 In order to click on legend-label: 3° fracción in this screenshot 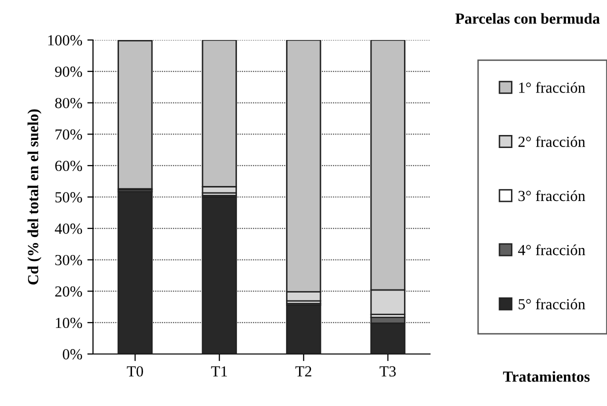, I will do `click(552, 196)`.